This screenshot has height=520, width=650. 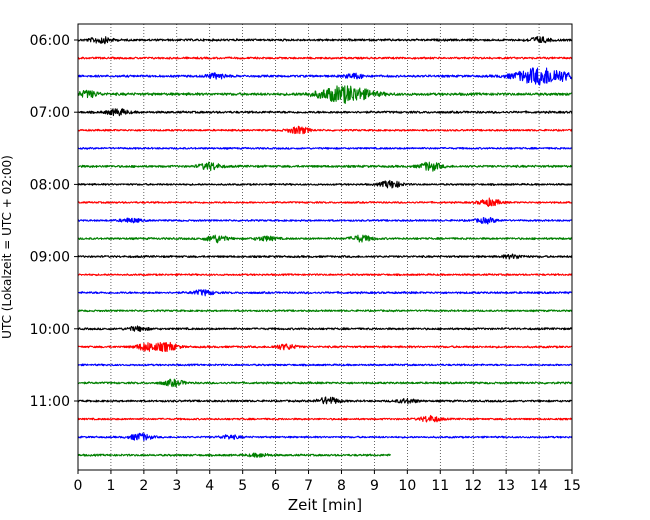 What do you see at coordinates (539, 486) in the screenshot?
I see `x-tick-label: 14` at bounding box center [539, 486].